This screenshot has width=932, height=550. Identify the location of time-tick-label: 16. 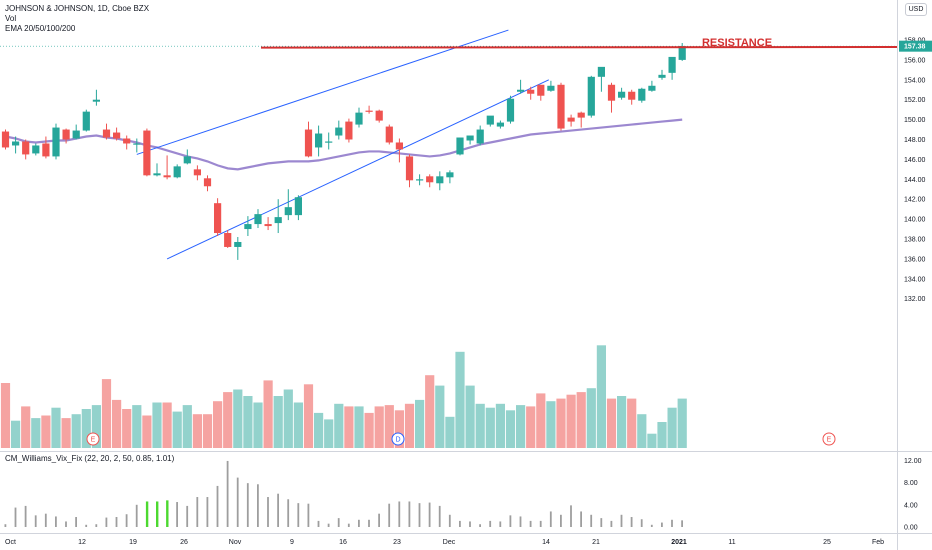
(343, 542).